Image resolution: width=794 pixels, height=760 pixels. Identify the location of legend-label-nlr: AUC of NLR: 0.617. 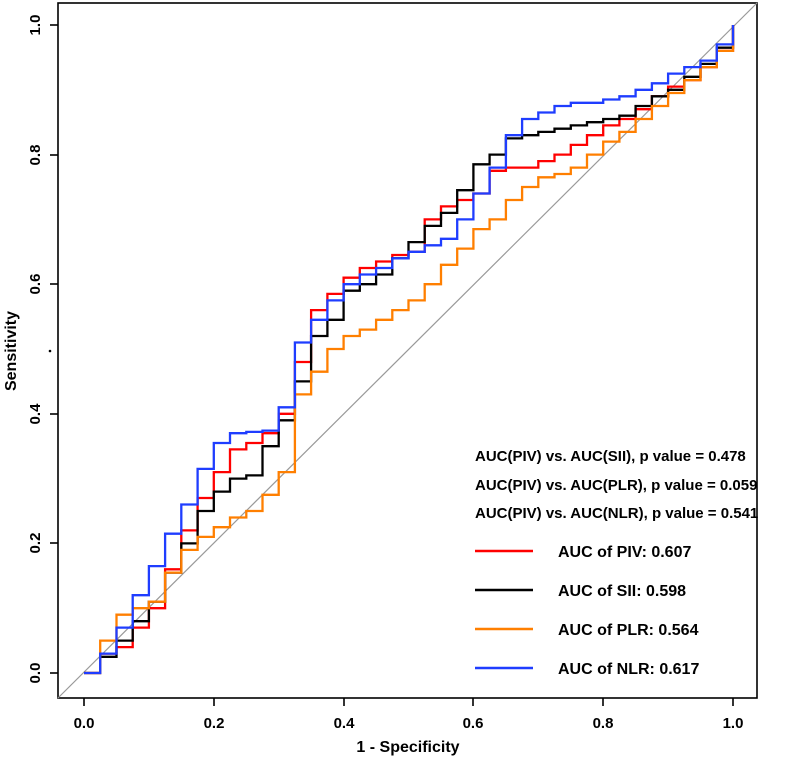
(628, 669).